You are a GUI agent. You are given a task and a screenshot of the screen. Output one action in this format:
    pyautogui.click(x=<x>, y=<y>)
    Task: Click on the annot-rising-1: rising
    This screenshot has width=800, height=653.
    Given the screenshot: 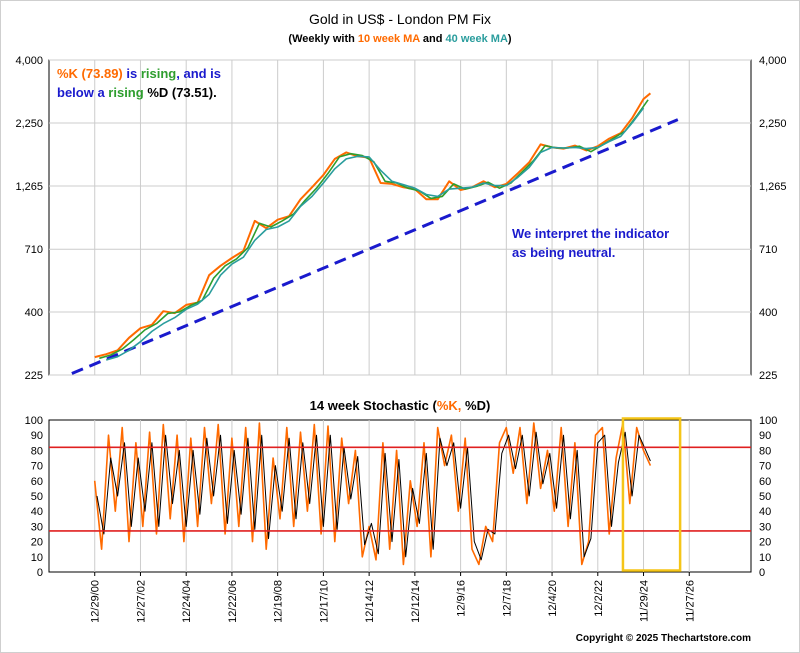 What is the action you would take?
    pyautogui.click(x=158, y=73)
    